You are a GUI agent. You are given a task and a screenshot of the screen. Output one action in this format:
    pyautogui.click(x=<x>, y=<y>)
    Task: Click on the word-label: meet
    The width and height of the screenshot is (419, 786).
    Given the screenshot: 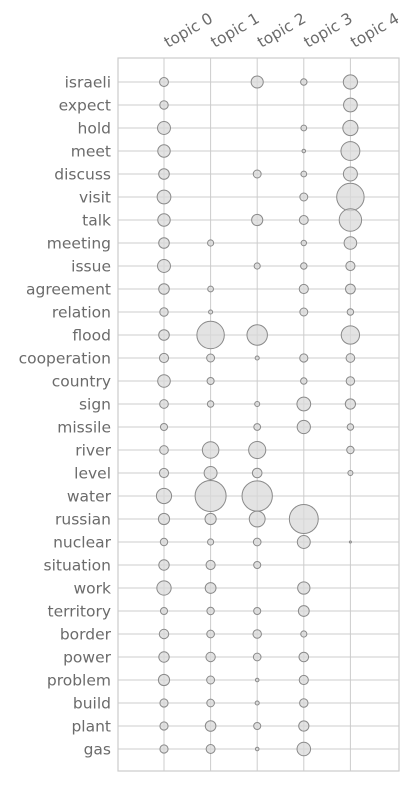 What is the action you would take?
    pyautogui.click(x=91, y=152)
    